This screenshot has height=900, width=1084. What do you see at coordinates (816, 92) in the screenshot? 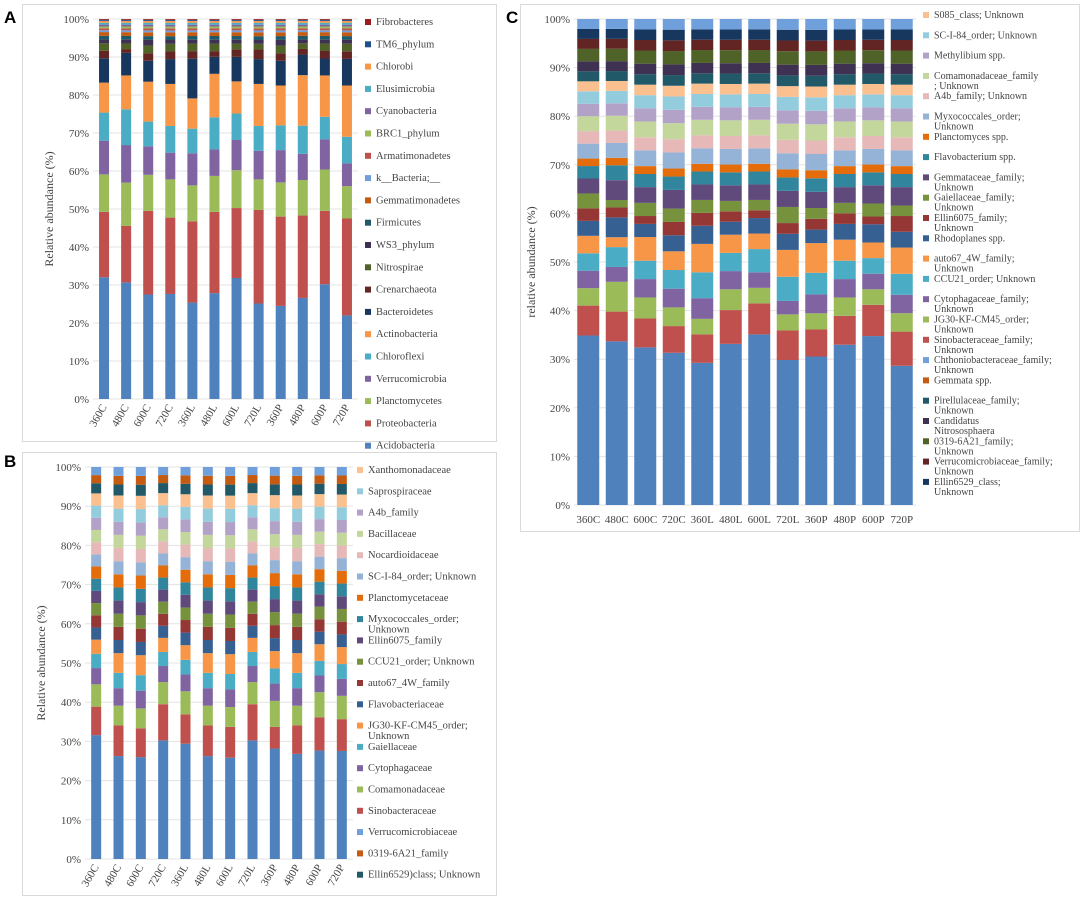
I see `bar-segment-s085-class-unknown` at bounding box center [816, 92].